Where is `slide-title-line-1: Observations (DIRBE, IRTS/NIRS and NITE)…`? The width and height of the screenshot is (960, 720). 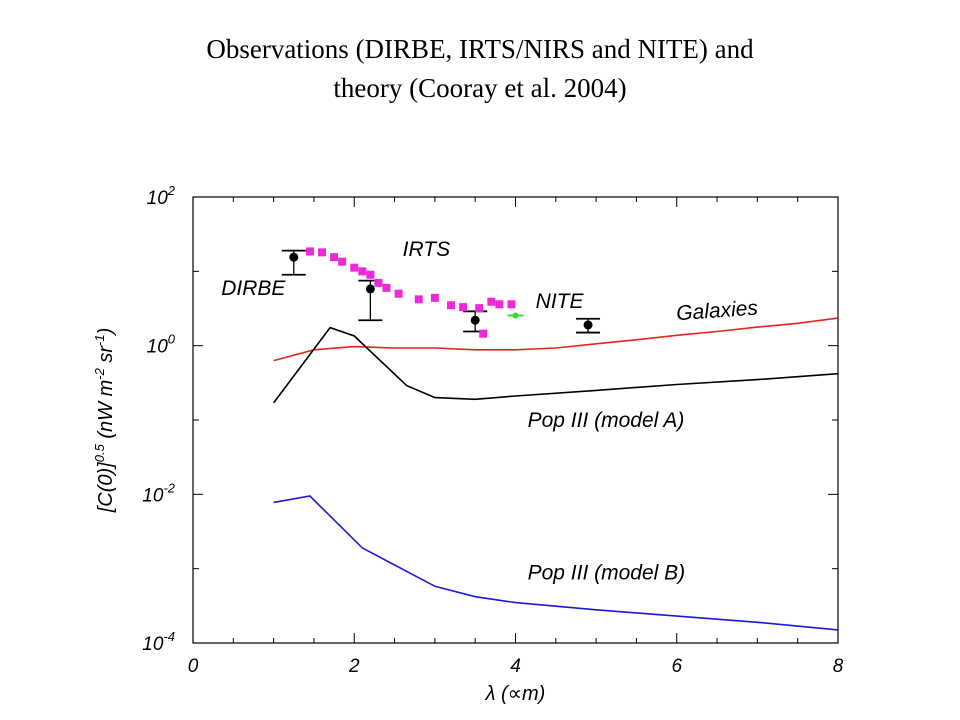
slide-title-line-1: Observations (DIRBE, IRTS/NIRS and NITE)… is located at coordinates (480, 49).